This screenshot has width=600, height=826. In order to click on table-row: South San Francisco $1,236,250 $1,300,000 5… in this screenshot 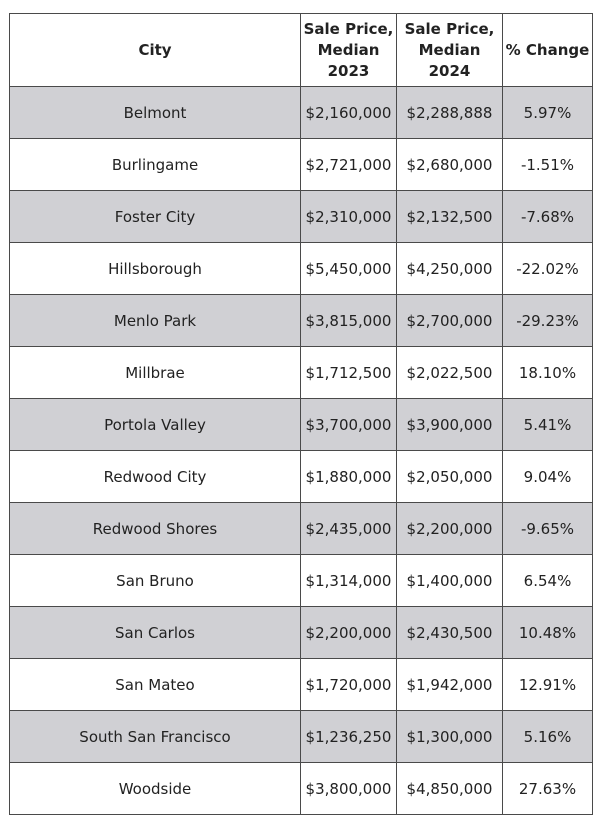, I will do `click(301, 736)`.